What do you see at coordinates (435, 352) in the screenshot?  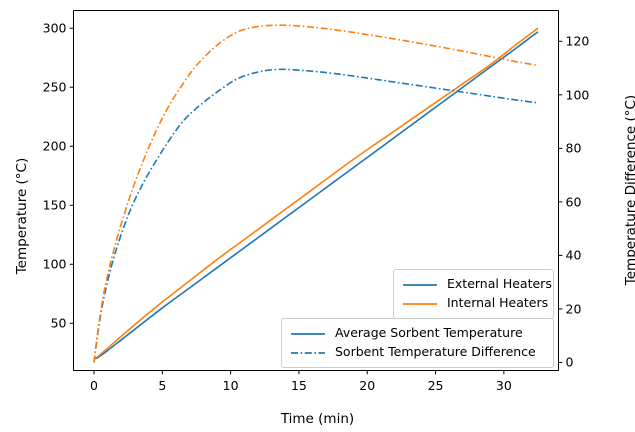 I see `legend-label: Sorbent Temperature Difference` at bounding box center [435, 352].